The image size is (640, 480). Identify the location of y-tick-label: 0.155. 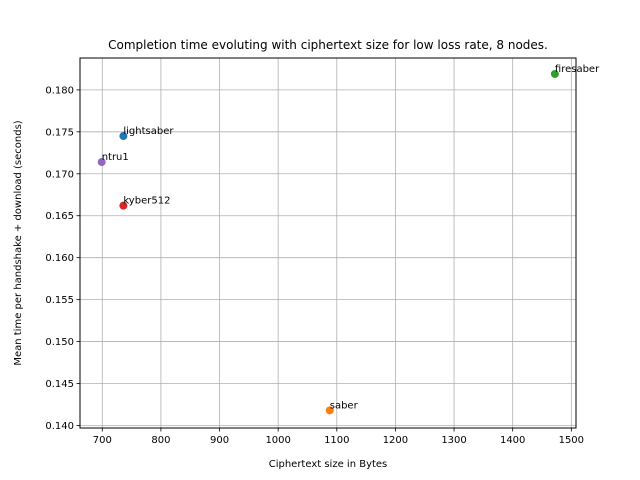
(59, 300).